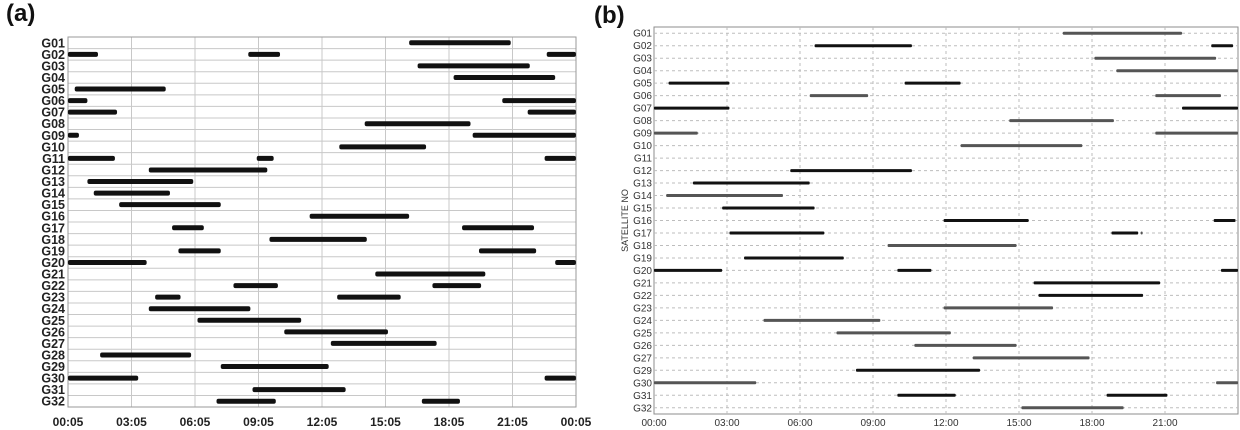 The height and width of the screenshot is (430, 1240). Describe the element at coordinates (799, 423) in the screenshot. I see `x-tick-label: 06:00` at that location.